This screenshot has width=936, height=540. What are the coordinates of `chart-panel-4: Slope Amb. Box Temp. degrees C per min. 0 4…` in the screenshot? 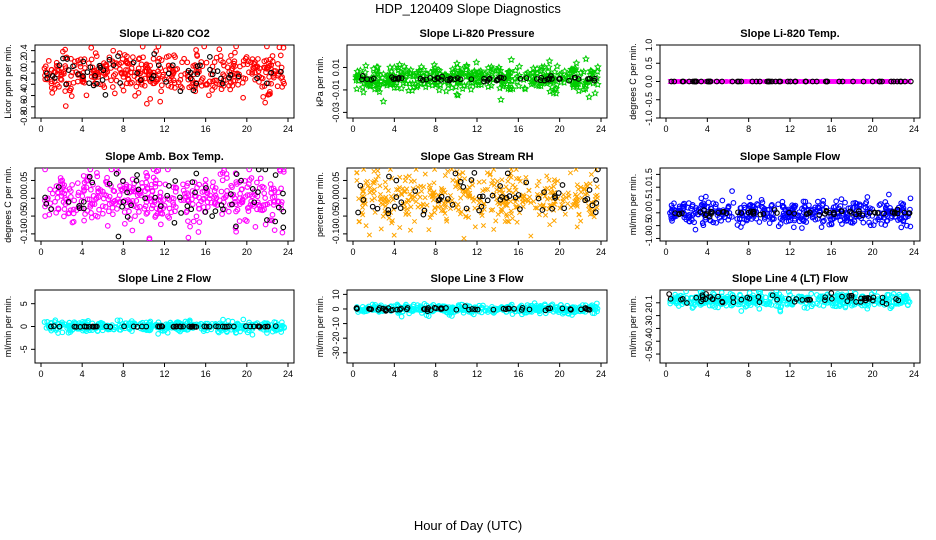 It's located at (149, 204).